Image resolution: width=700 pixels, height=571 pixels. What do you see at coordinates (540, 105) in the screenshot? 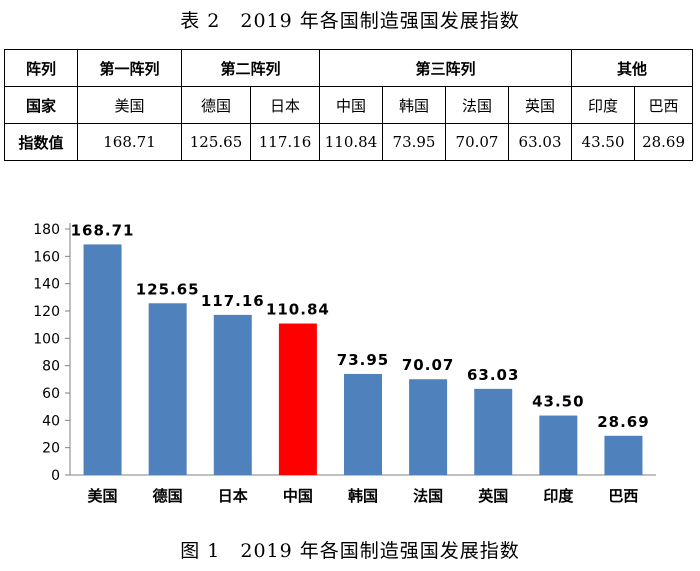
I see `country-cell: 英国` at bounding box center [540, 105].